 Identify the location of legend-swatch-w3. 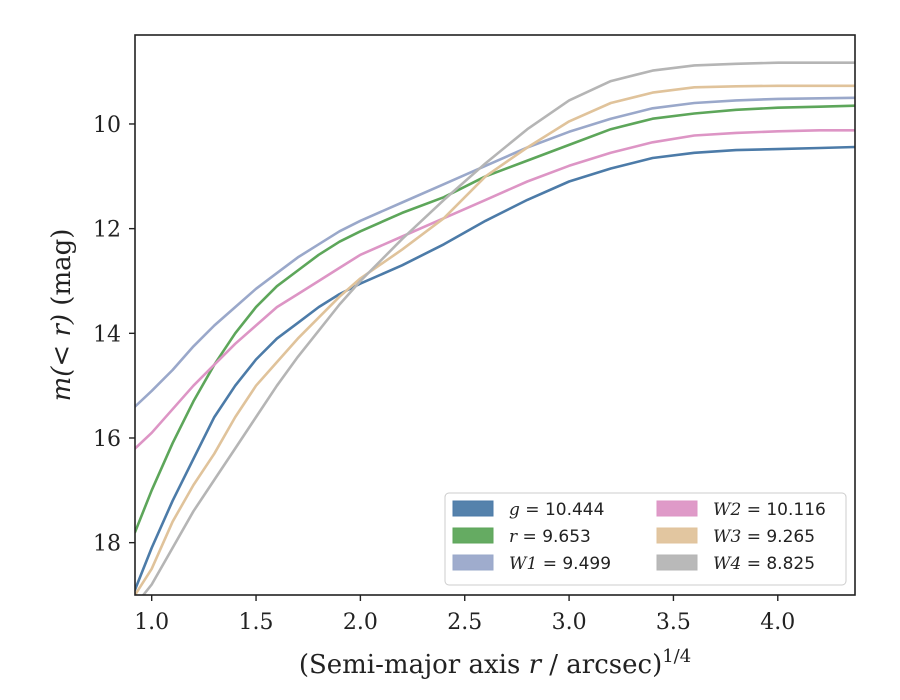
(677, 535).